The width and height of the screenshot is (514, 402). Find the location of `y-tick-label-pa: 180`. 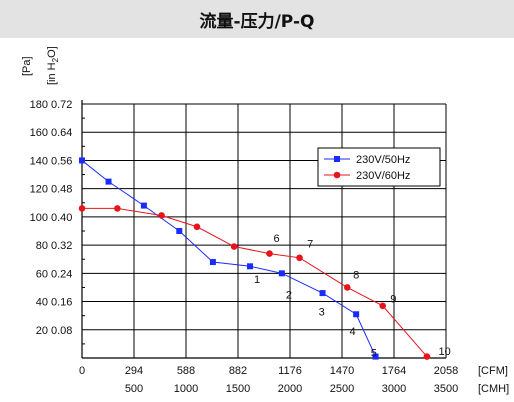

y-tick-label-pa: 180 is located at coordinates (39, 105).